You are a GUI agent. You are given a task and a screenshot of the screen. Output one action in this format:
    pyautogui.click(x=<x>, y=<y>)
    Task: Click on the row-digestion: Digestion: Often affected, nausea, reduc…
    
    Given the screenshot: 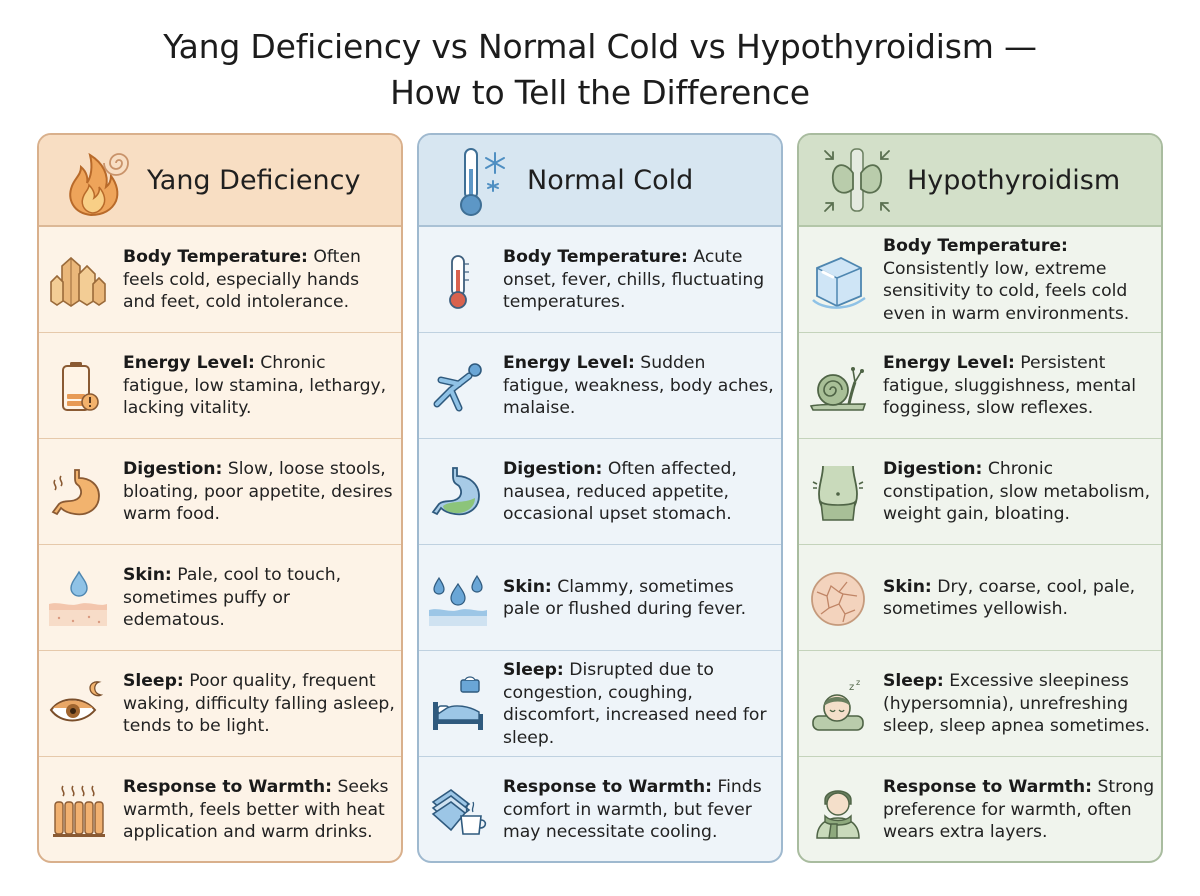 What is the action you would take?
    pyautogui.click(x=600, y=492)
    